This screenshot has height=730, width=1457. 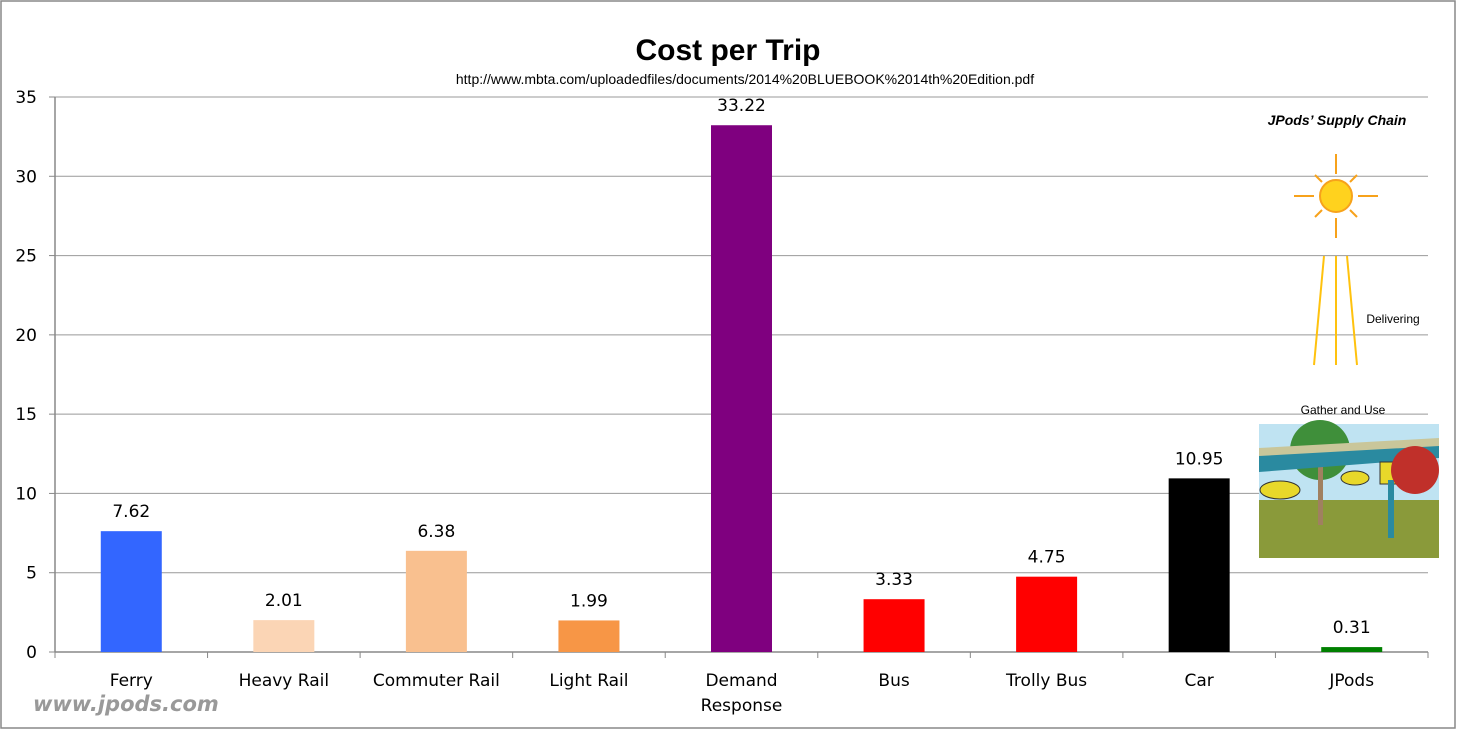 I want to click on inset-delivering: Delivering, so click(x=1392, y=319).